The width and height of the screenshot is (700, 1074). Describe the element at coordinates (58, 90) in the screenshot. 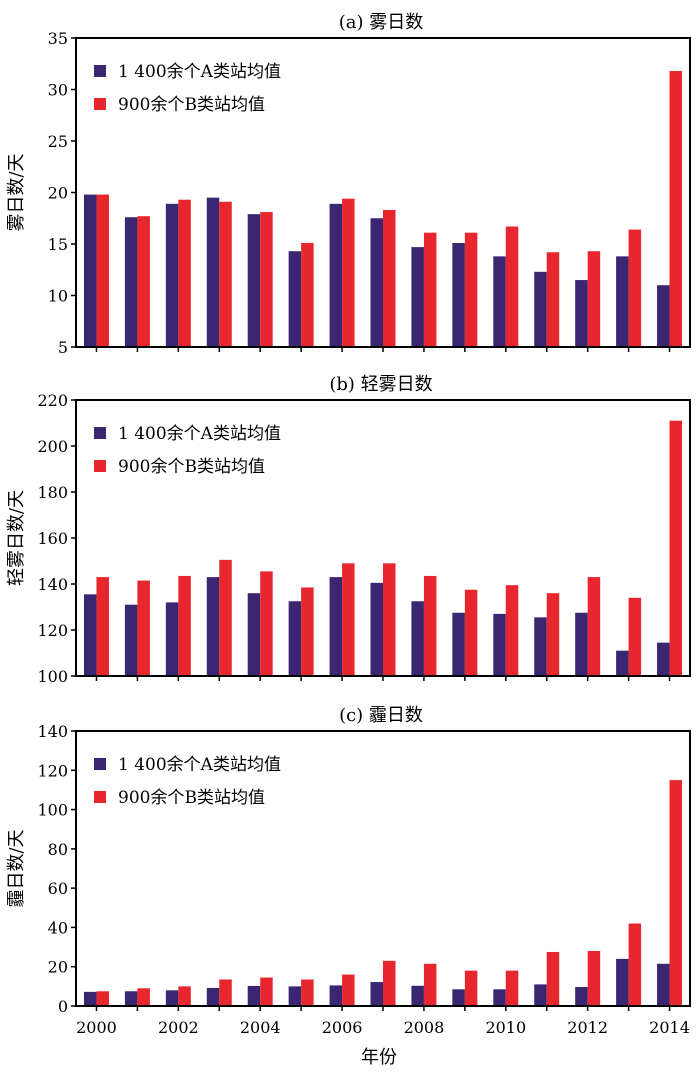

I see `y-tick-label: 30` at that location.